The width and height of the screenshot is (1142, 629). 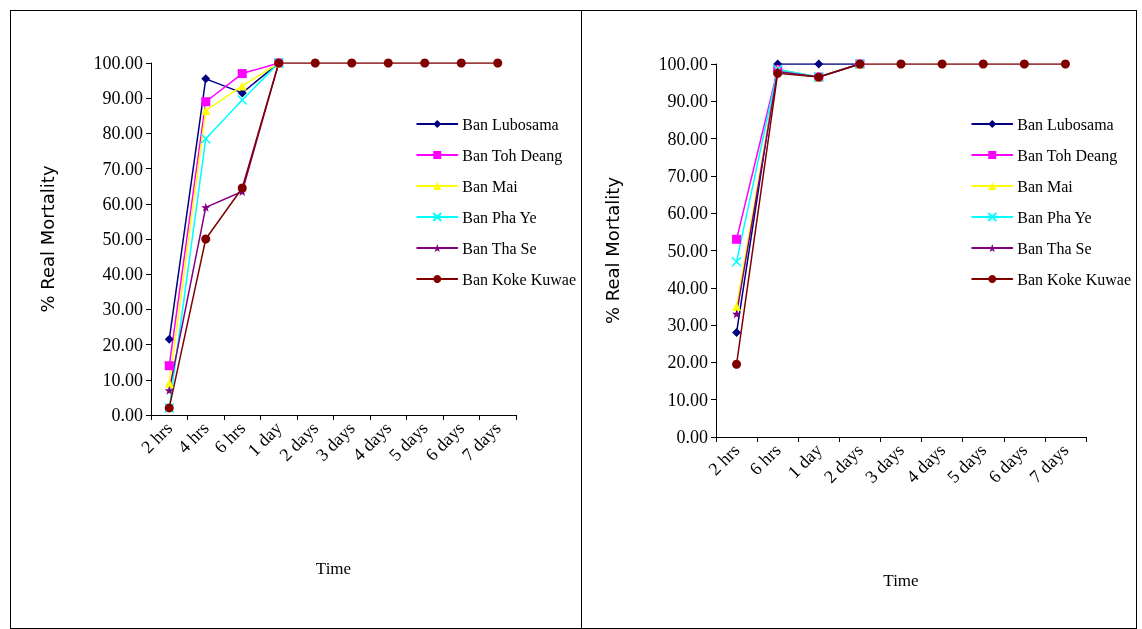 What do you see at coordinates (193, 437) in the screenshot?
I see `x-tick-label: 4 hrs` at bounding box center [193, 437].